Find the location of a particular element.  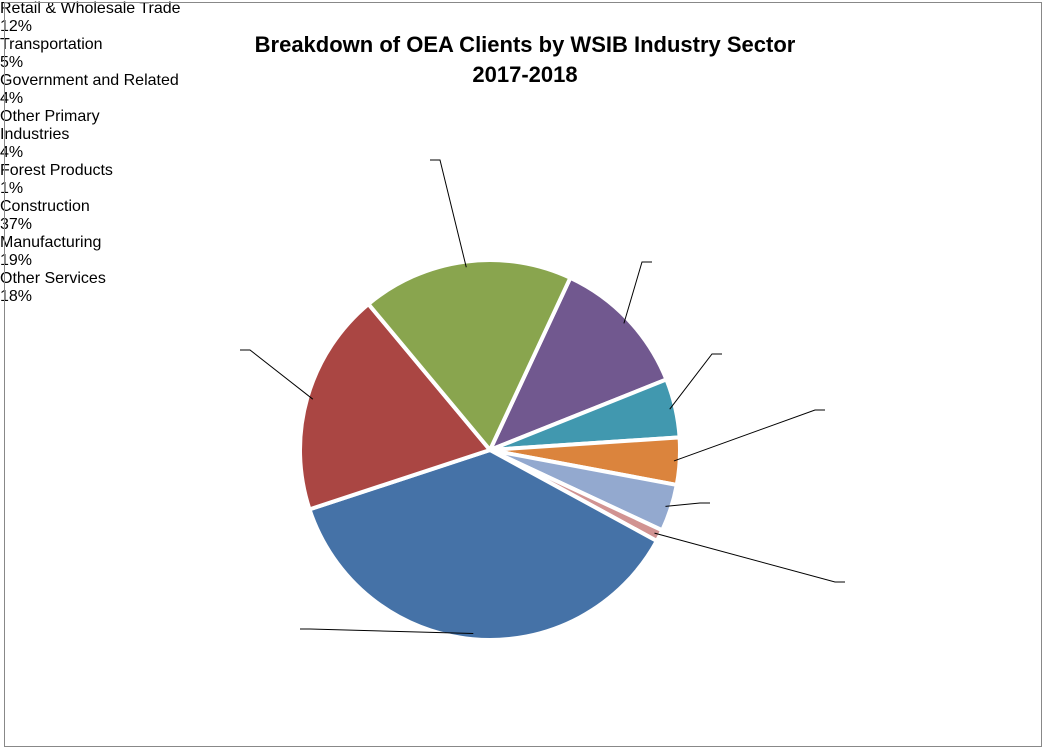

data-label: Other Services 18% is located at coordinates (85, 288).